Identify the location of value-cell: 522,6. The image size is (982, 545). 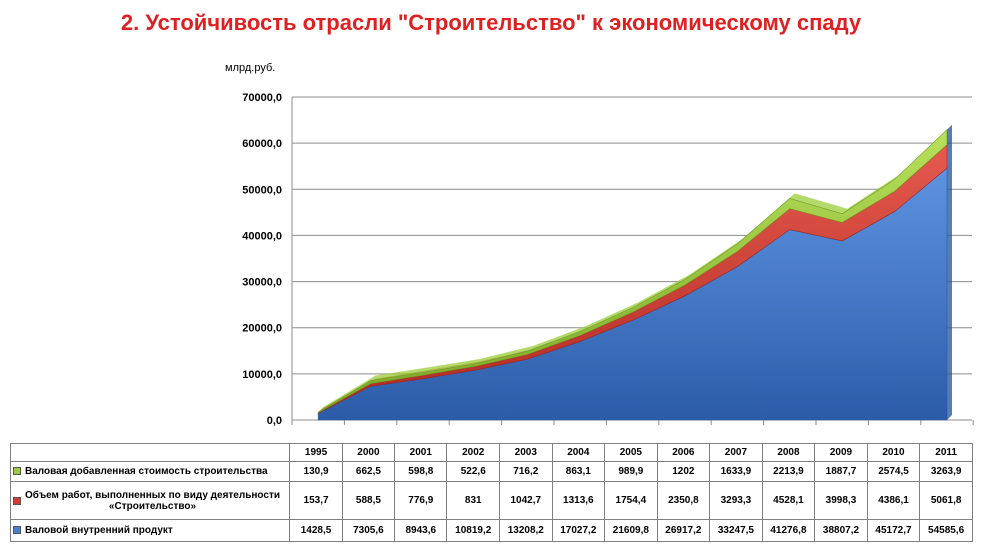
(473, 471).